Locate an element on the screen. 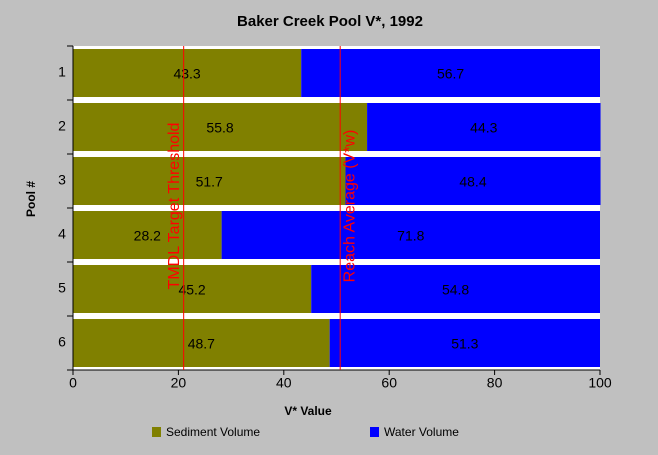  x-tick-label: 100 is located at coordinates (600, 383).